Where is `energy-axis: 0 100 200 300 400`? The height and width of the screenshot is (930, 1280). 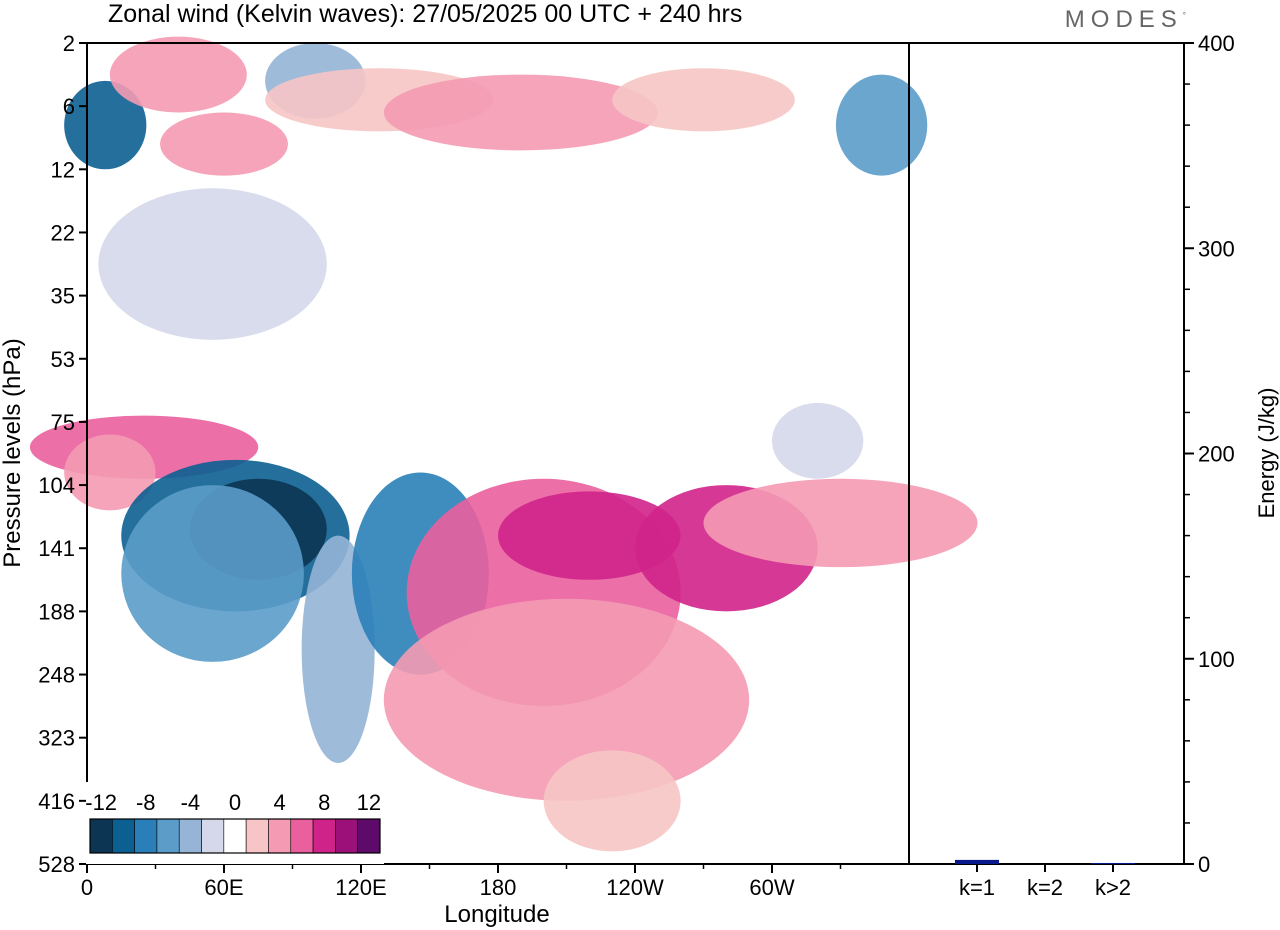 energy-axis: 0 100 200 300 400 is located at coordinates (1209, 454).